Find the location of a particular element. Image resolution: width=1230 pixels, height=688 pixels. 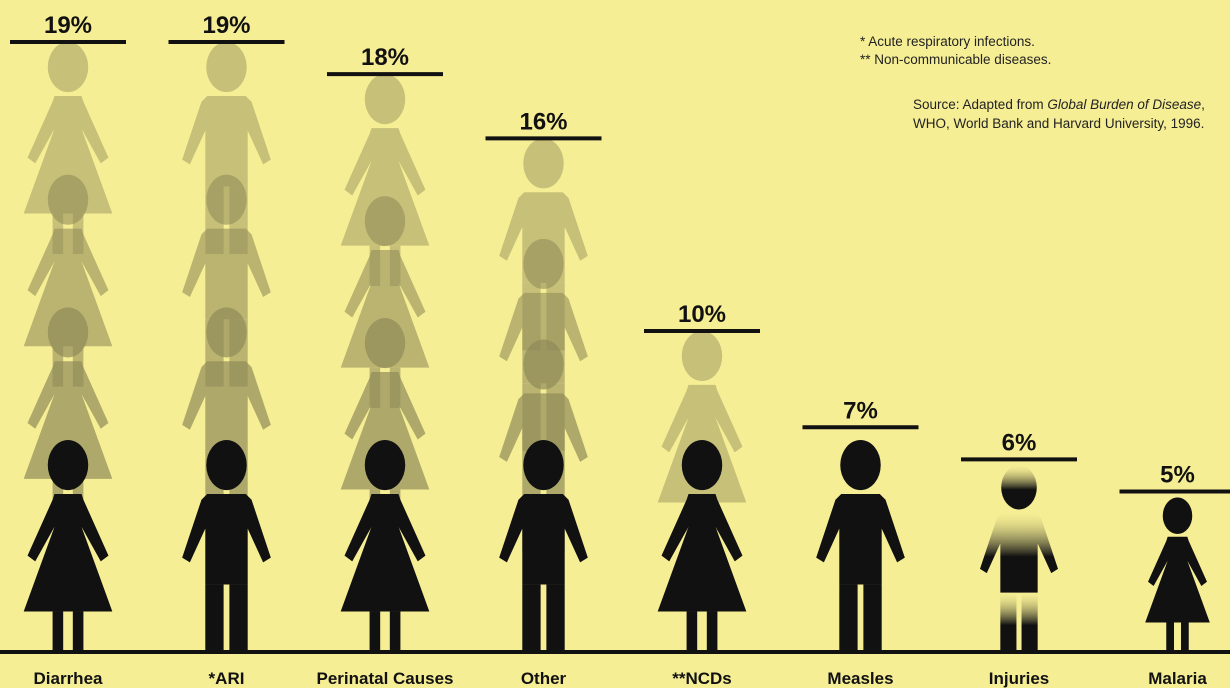

footnote-ari: * Acute respiratory infections. is located at coordinates (947, 41).